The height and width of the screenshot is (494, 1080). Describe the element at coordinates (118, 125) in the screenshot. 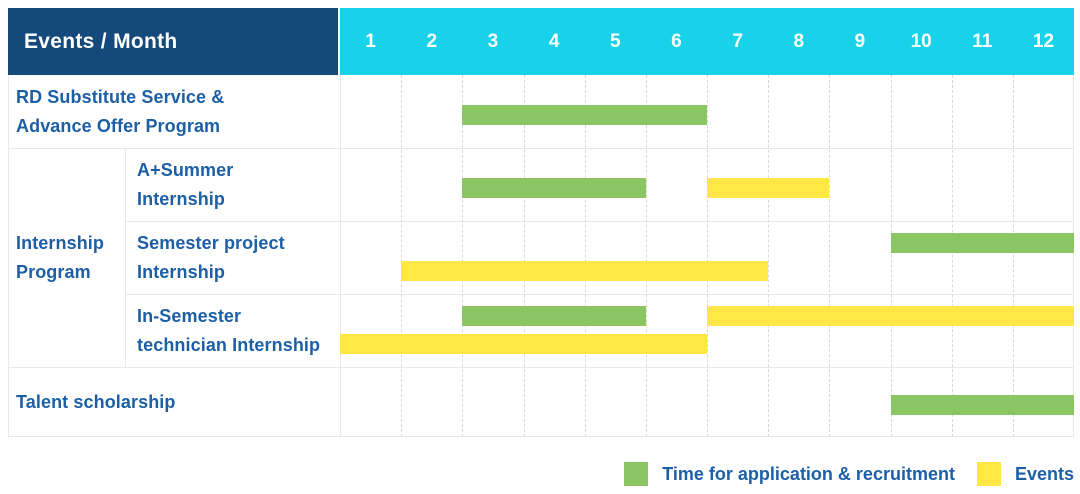

I see `row-label-line: Advance Offer Program` at that location.